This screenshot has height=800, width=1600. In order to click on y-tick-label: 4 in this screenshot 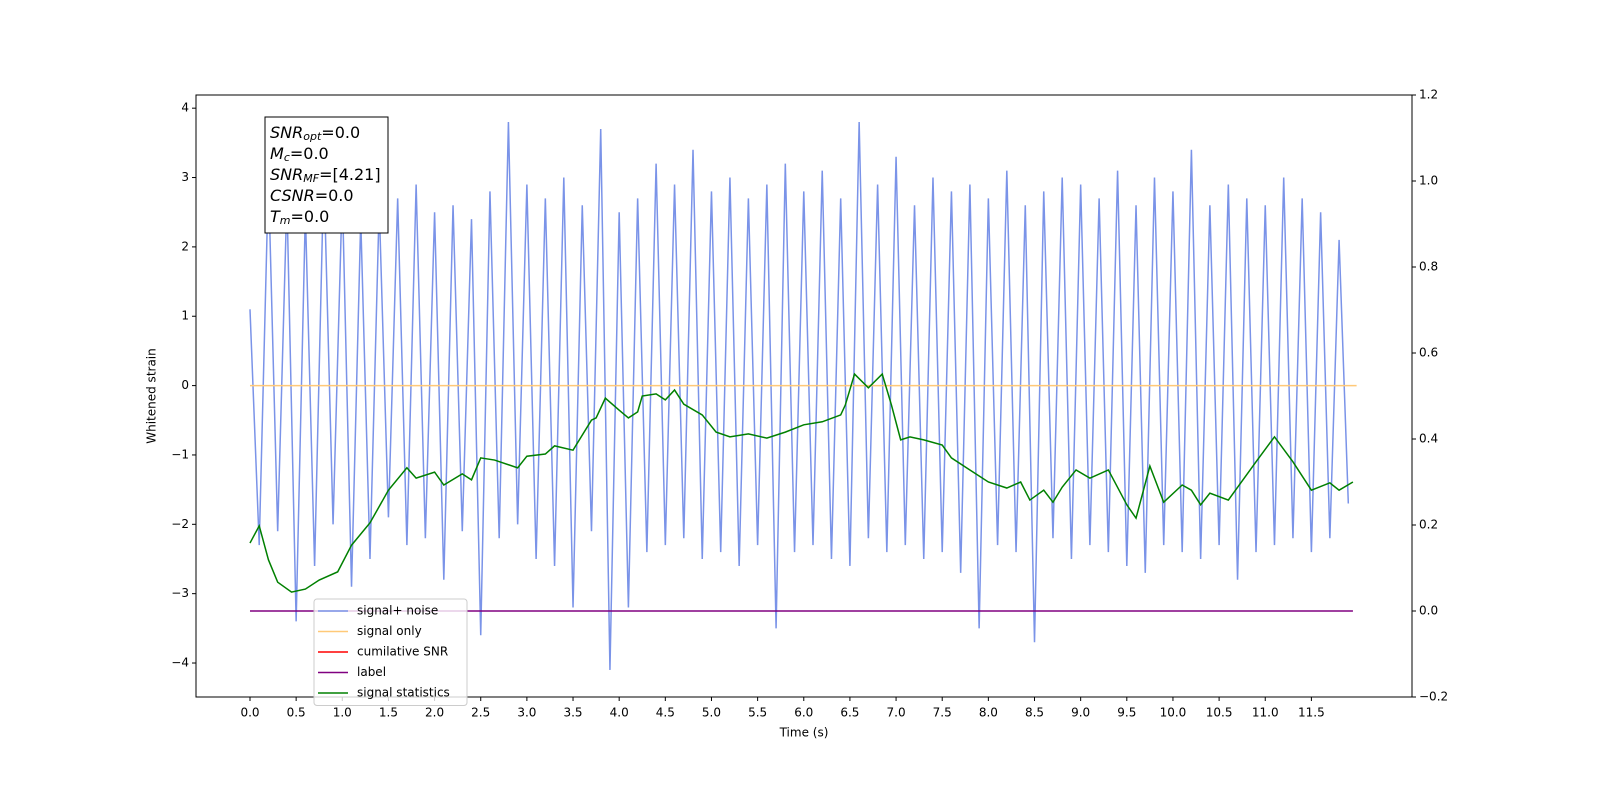, I will do `click(185, 108)`.